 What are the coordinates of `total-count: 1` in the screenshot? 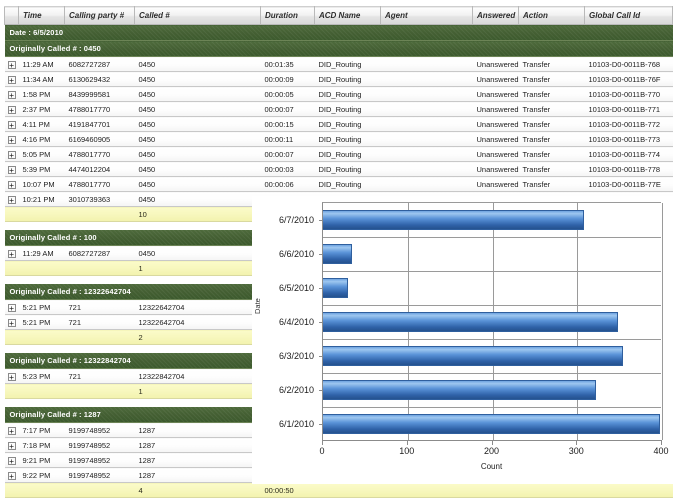 It's located at (197, 268).